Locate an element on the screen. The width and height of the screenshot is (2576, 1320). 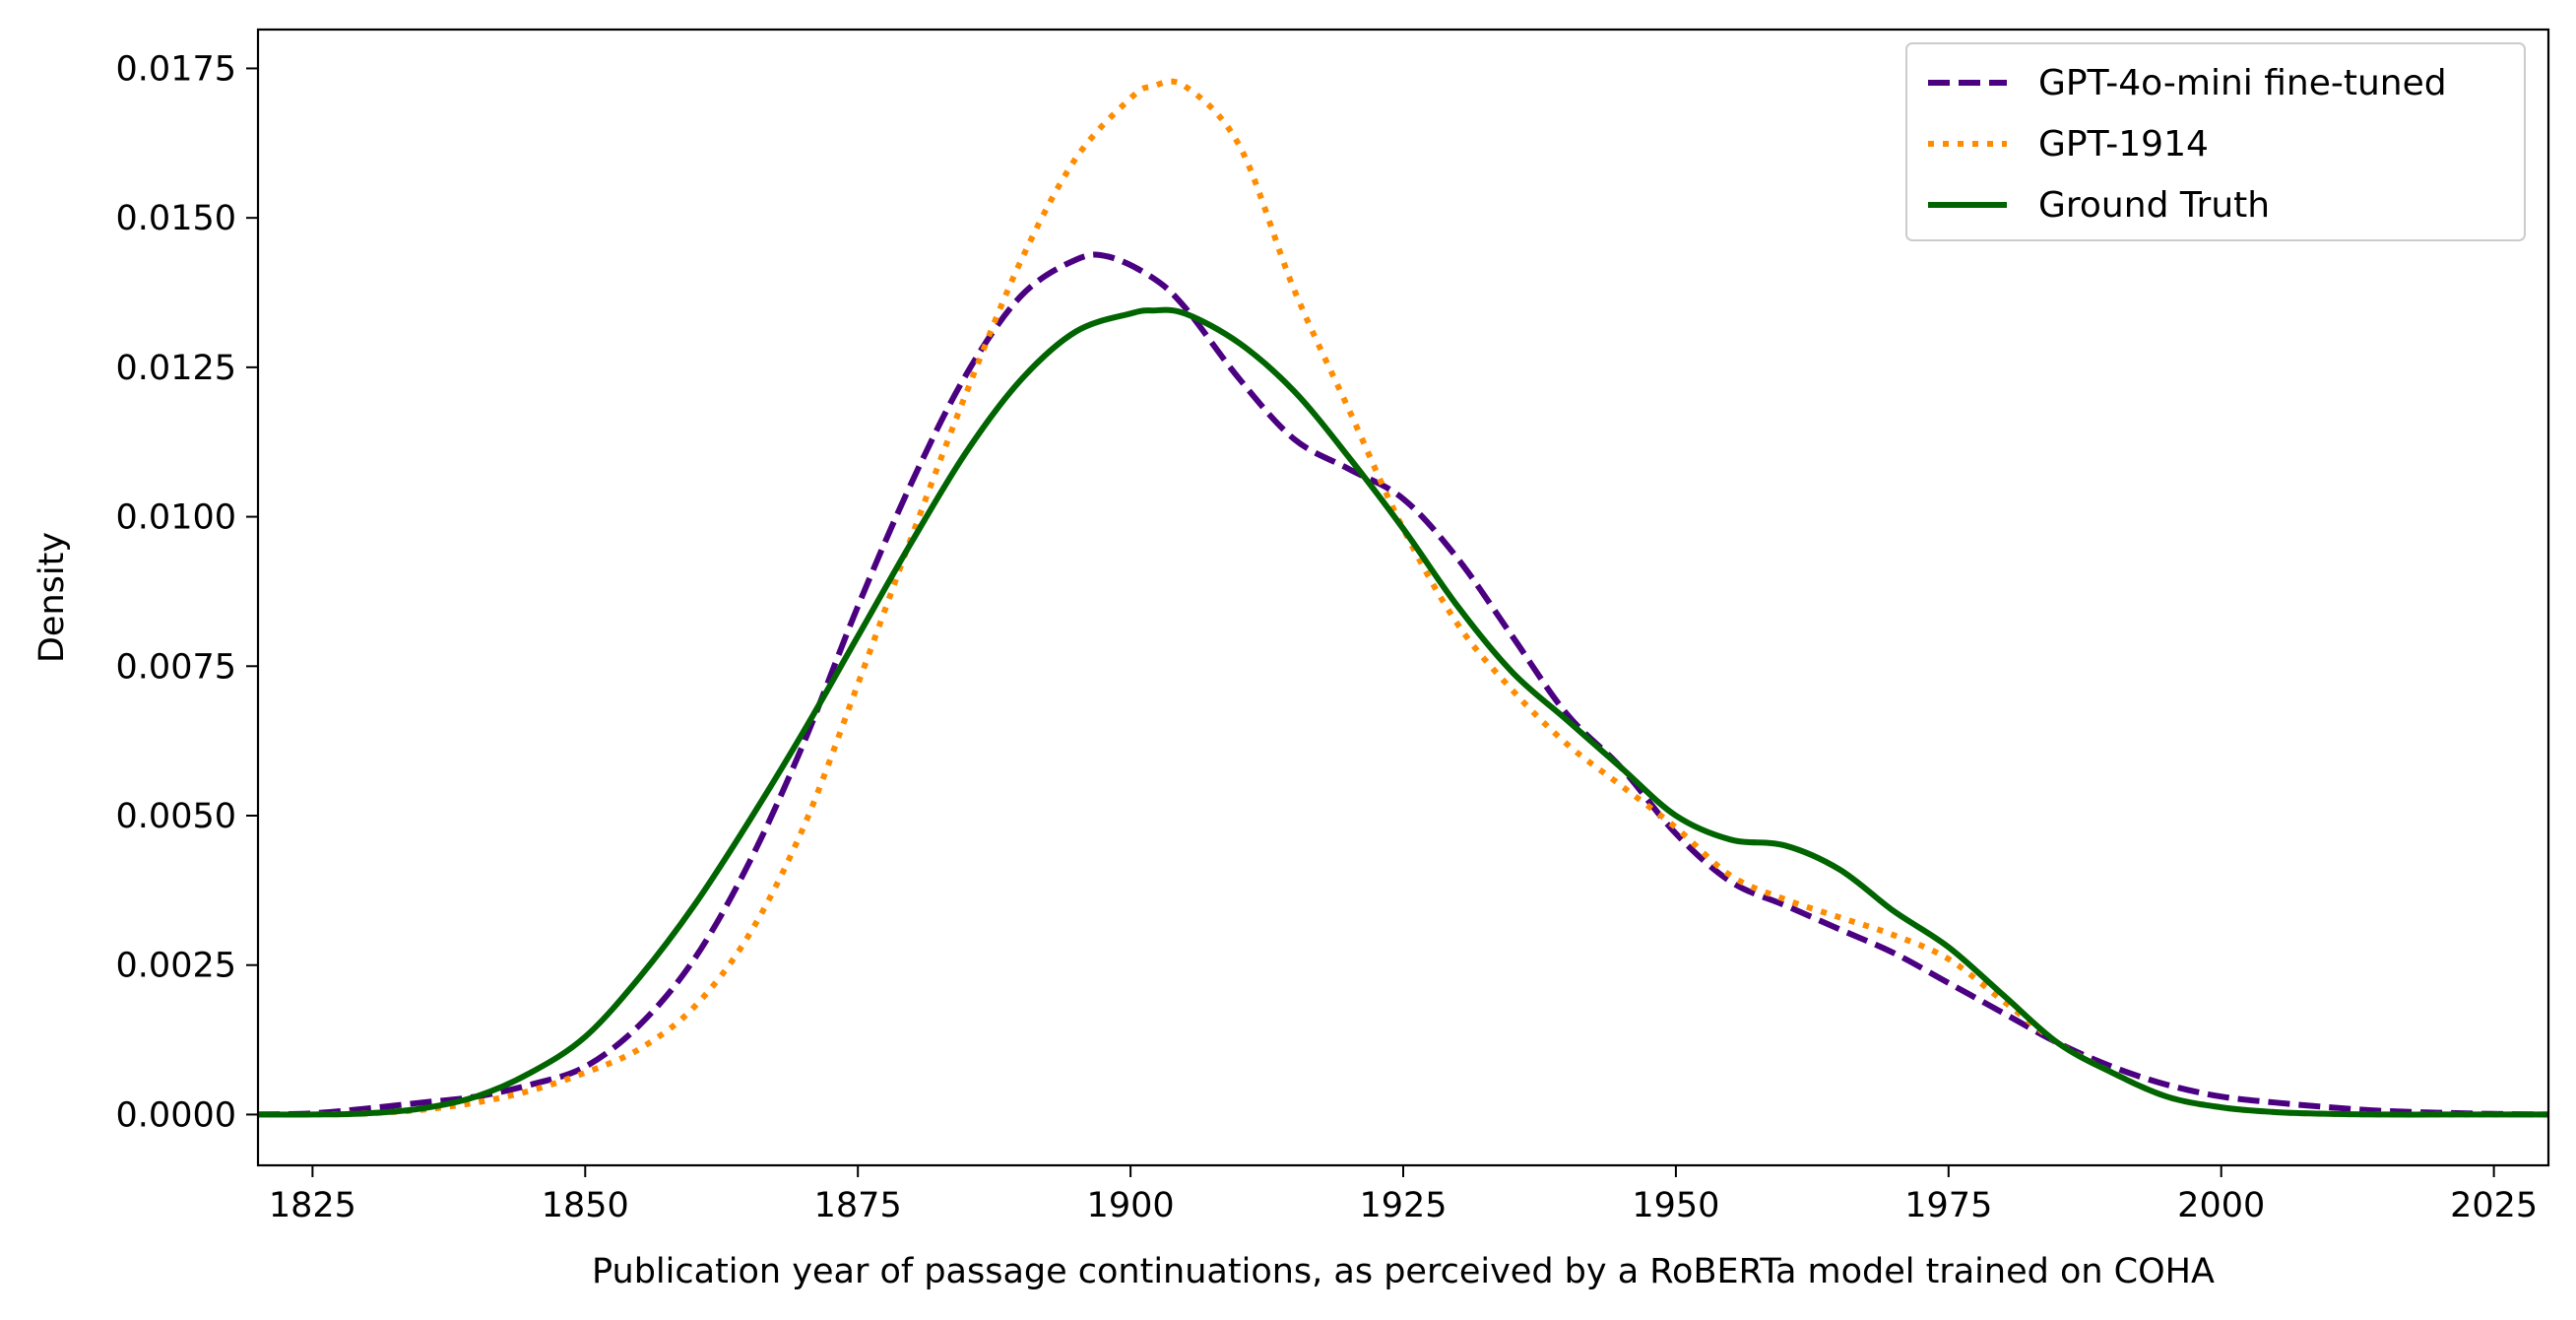
y-tick-label: 0.0175 is located at coordinates (176, 69).